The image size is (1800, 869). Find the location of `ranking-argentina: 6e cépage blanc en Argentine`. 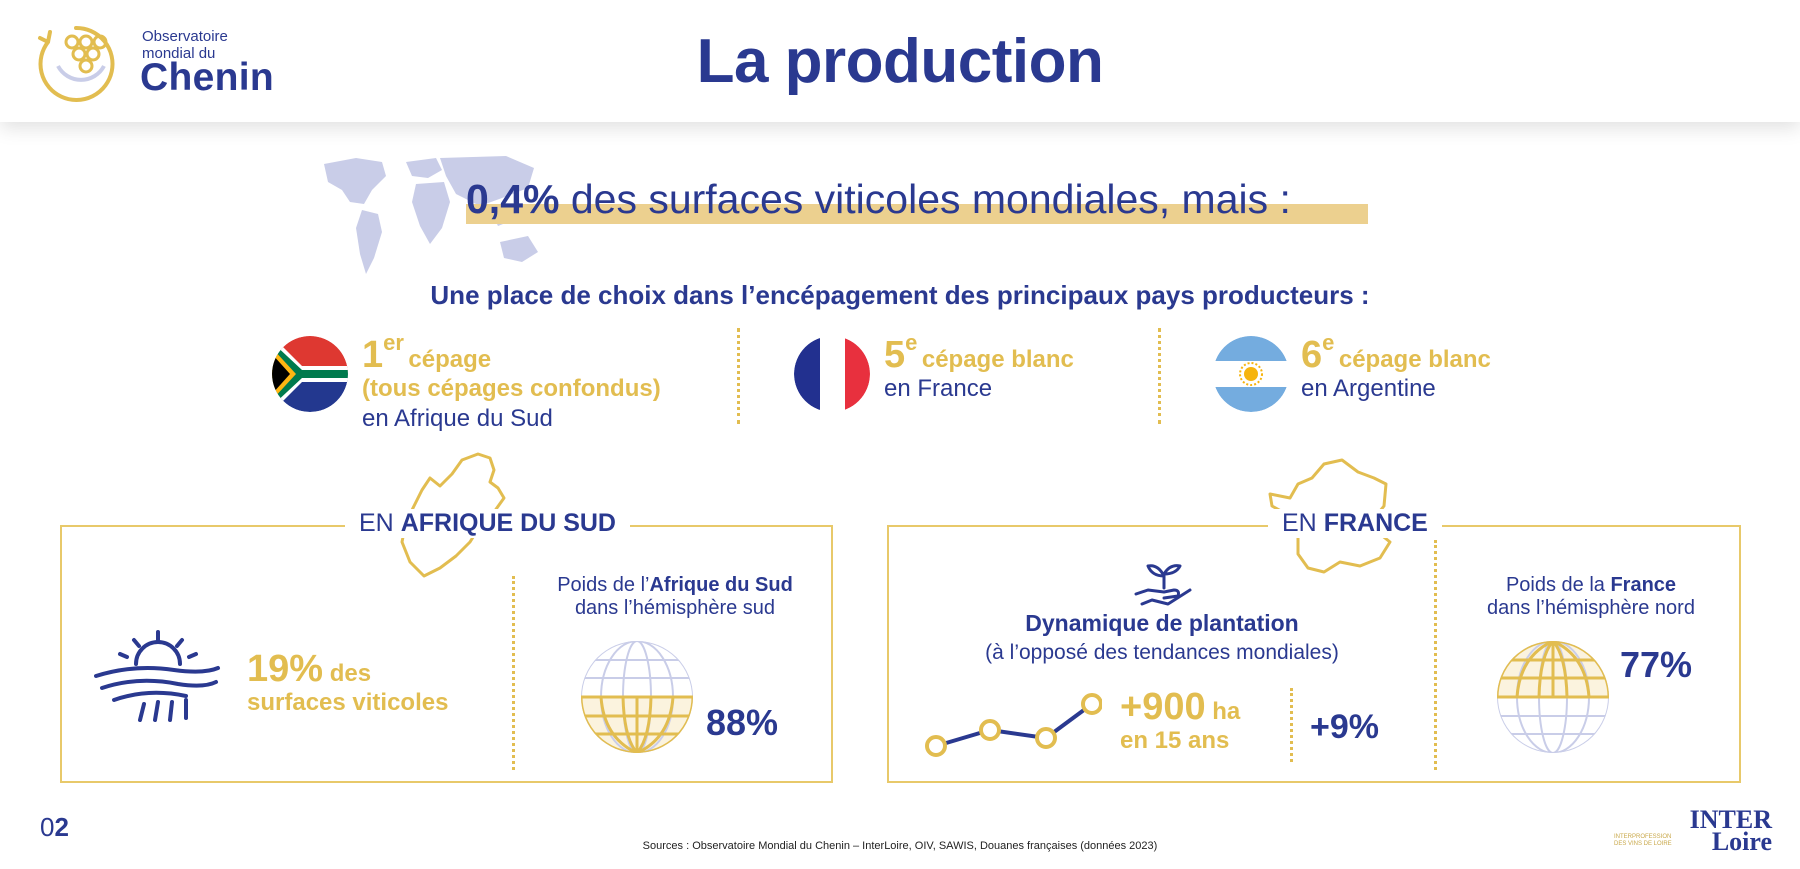

ranking-argentina: 6e cépage blanc en Argentine is located at coordinates (1461, 366).